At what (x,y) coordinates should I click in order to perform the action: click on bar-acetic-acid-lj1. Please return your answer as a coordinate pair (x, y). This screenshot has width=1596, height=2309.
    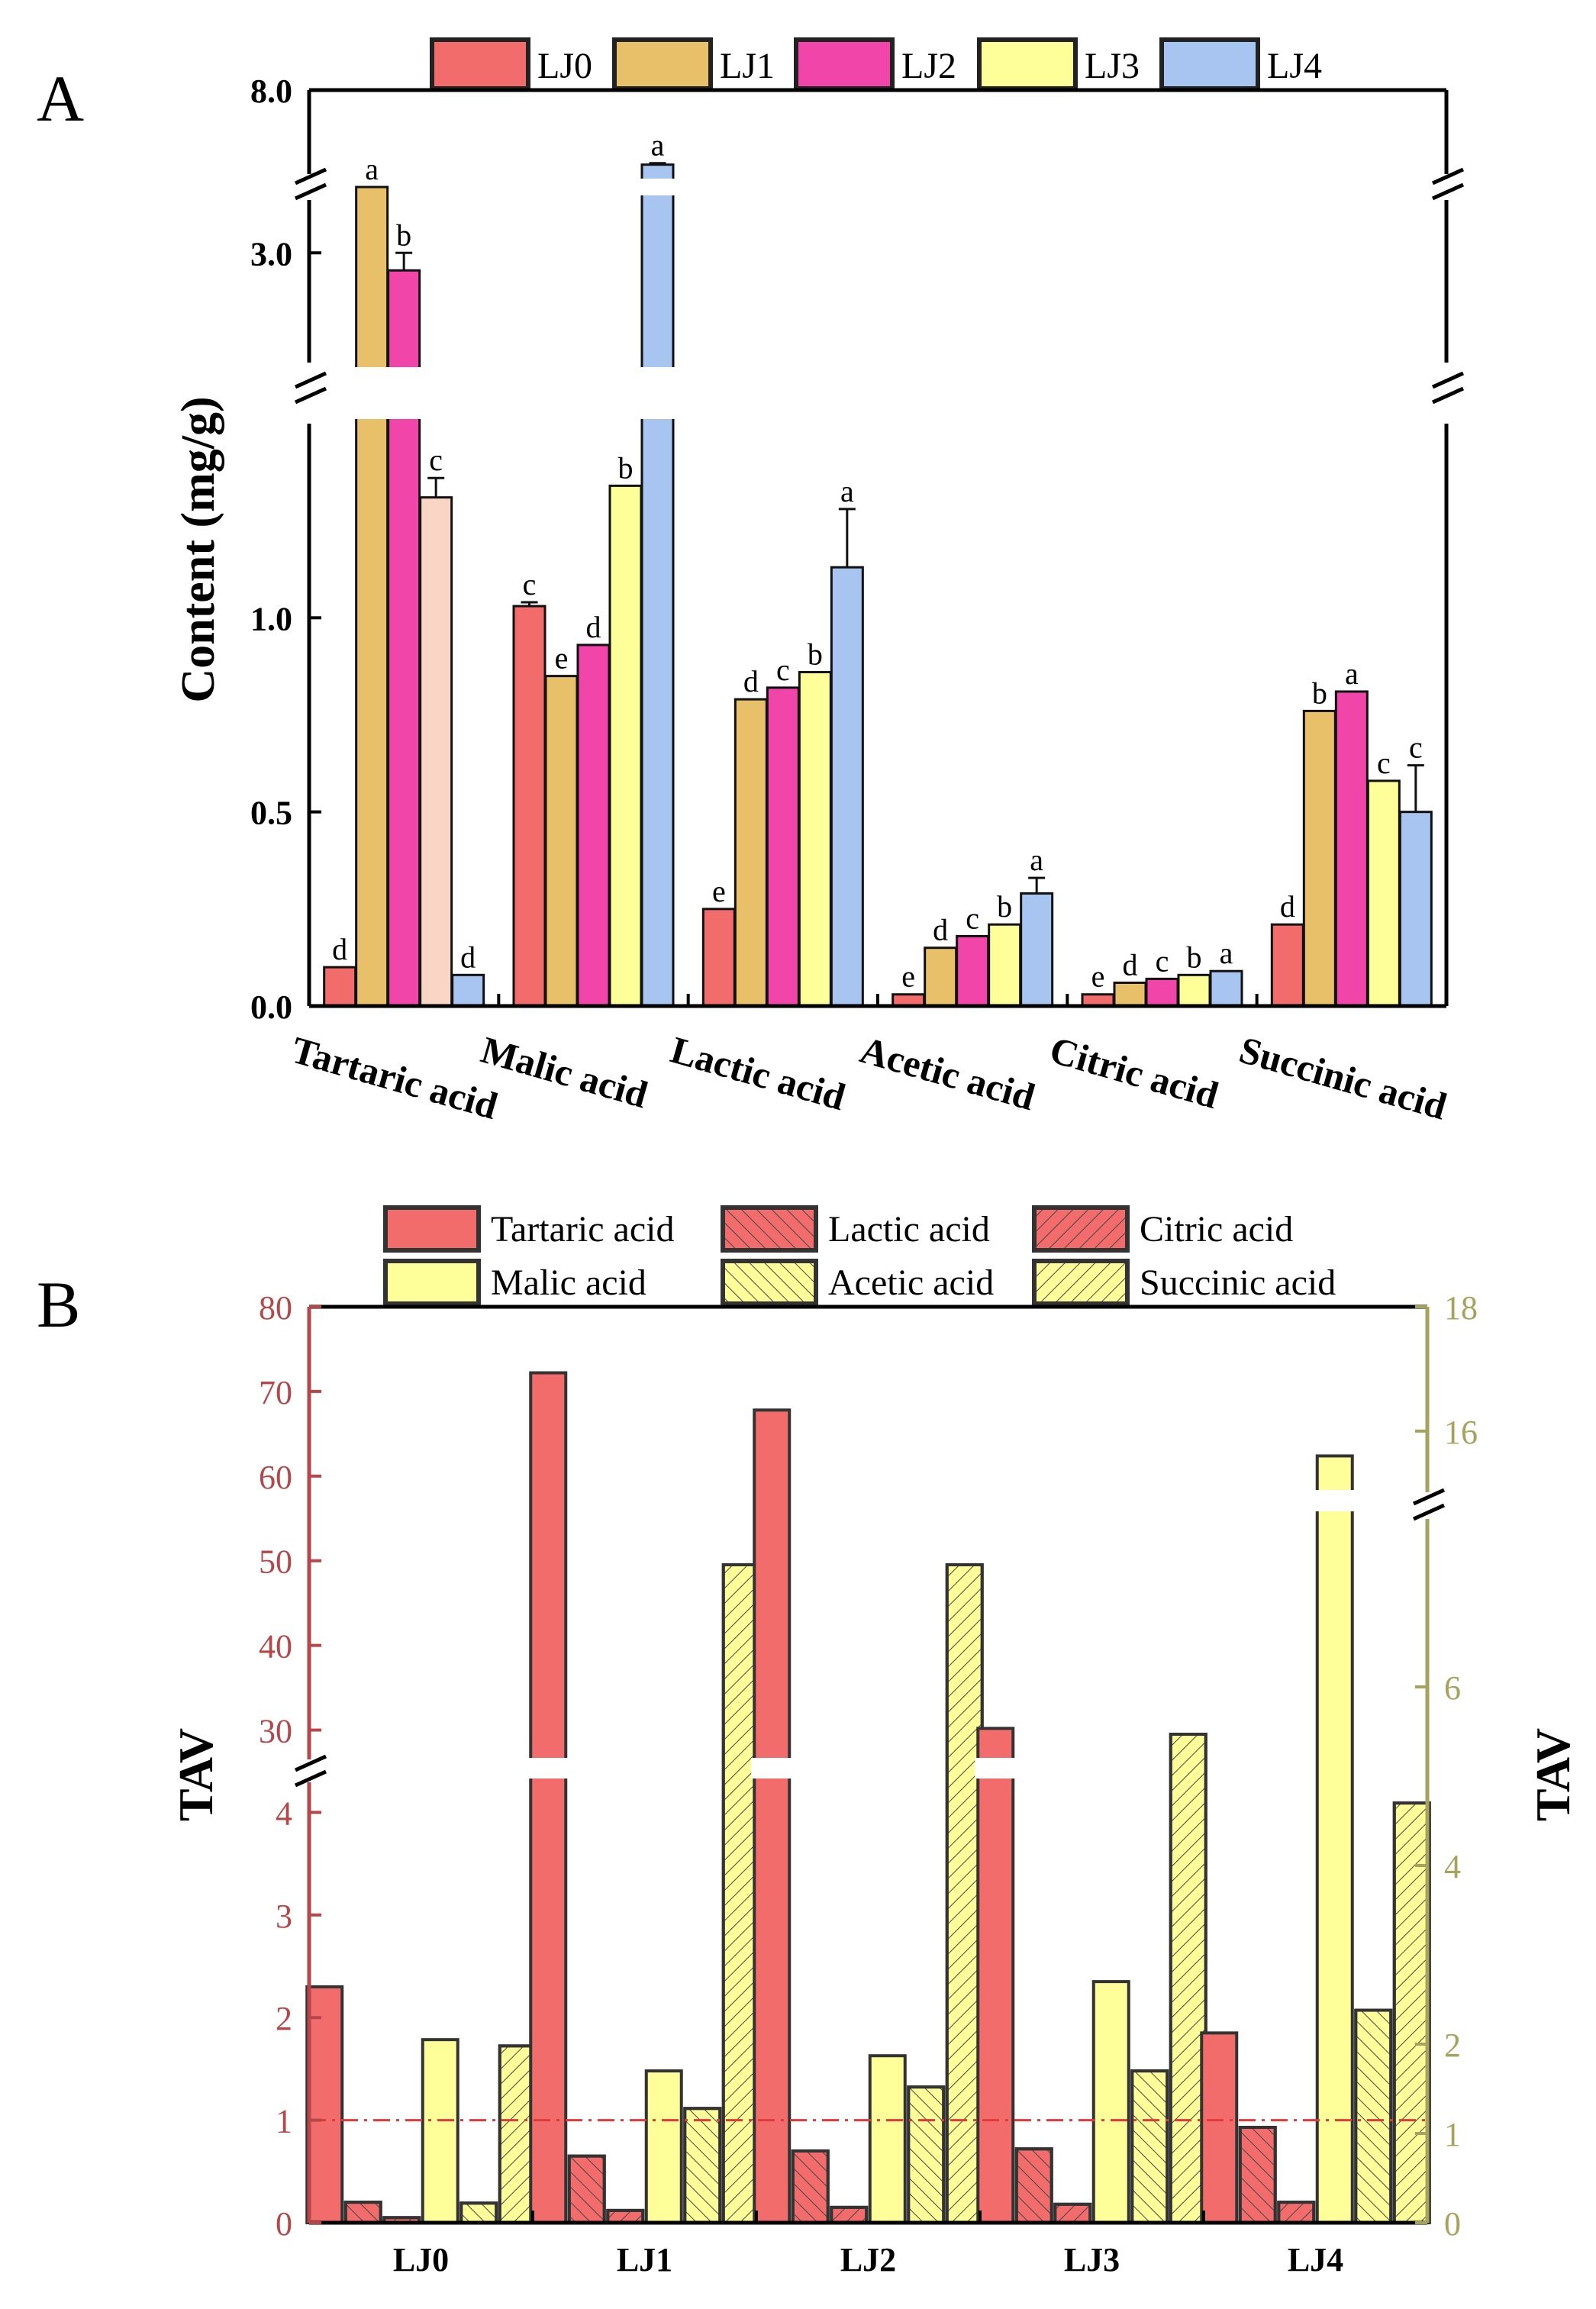
    Looking at the image, I should click on (941, 977).